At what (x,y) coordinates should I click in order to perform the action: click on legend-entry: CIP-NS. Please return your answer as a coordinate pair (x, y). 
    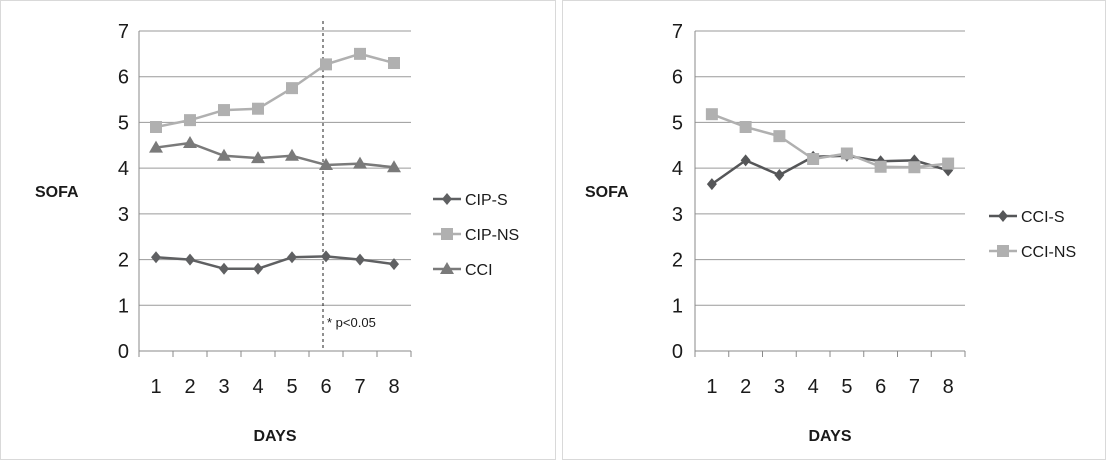
    Looking at the image, I should click on (476, 235).